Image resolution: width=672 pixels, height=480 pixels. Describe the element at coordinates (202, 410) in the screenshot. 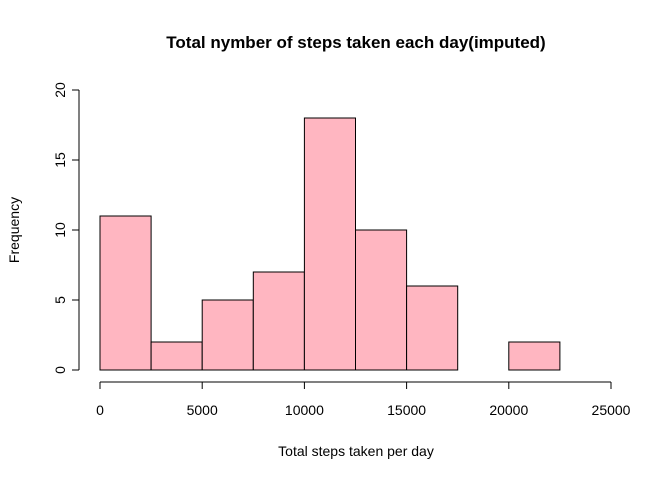

I see `x-tick-label: 5000` at that location.